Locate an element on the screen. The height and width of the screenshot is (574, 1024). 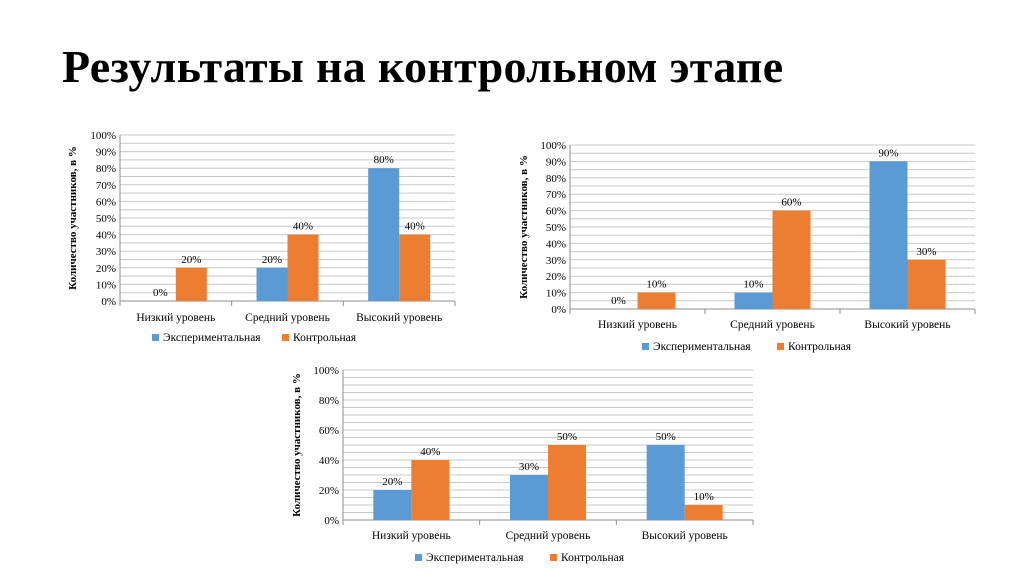
slide-title: Результаты на контрольном этапе is located at coordinates (423, 66).